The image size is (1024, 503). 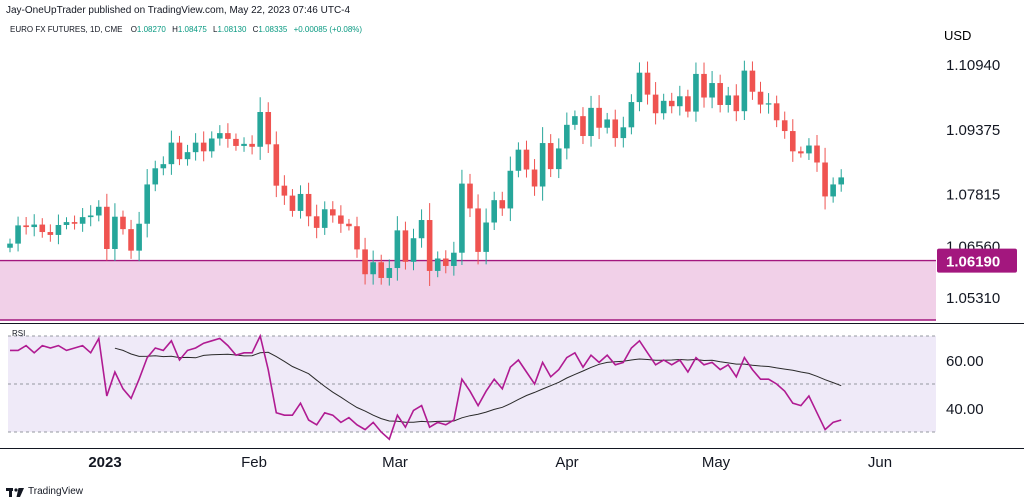 I want to click on time-tick-label: Feb, so click(x=254, y=462).